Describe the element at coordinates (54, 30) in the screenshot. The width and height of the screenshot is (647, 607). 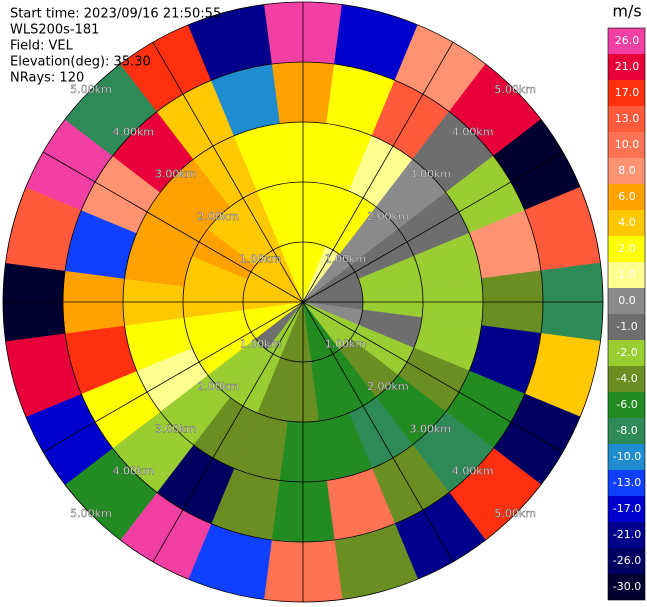
I see `header-line: WLS200s-181` at that location.